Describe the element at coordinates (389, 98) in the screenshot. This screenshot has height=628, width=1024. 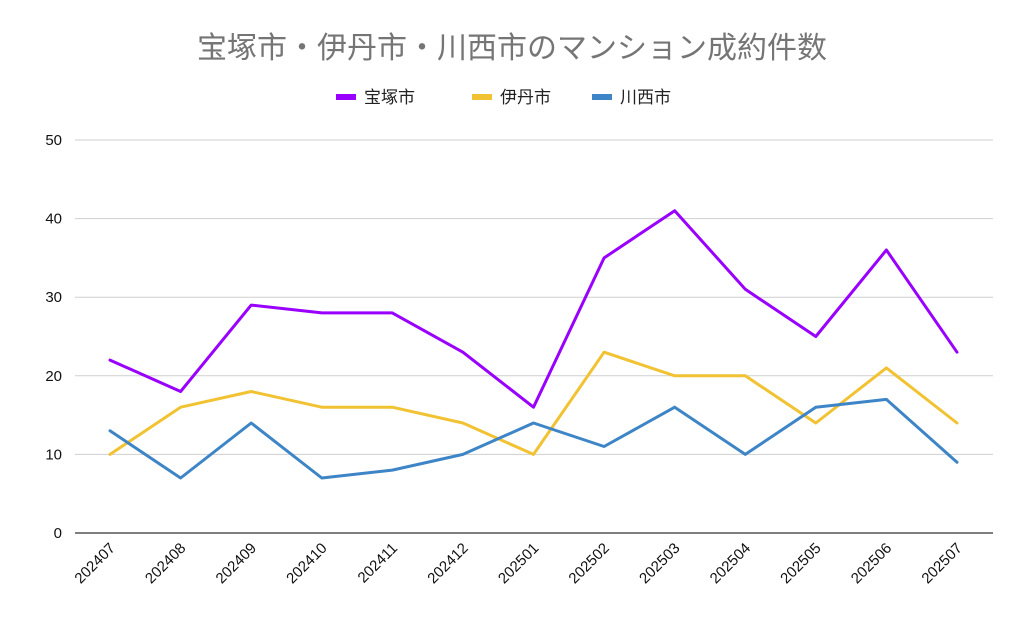
I see `legend-label: 宝塚市` at that location.